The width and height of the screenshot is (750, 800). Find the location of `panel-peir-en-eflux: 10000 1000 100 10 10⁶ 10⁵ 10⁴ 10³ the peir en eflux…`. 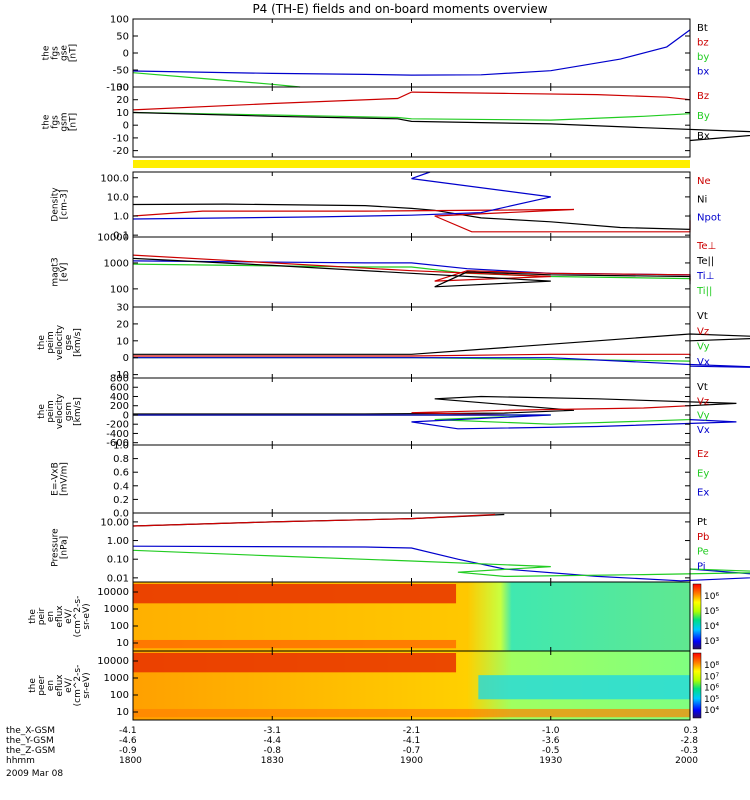

panel-peir-en-eflux: 10000 1000 100 10 10⁶ 10⁵ 10⁴ 10³ the peir en eflux… is located at coordinates (373, 616).